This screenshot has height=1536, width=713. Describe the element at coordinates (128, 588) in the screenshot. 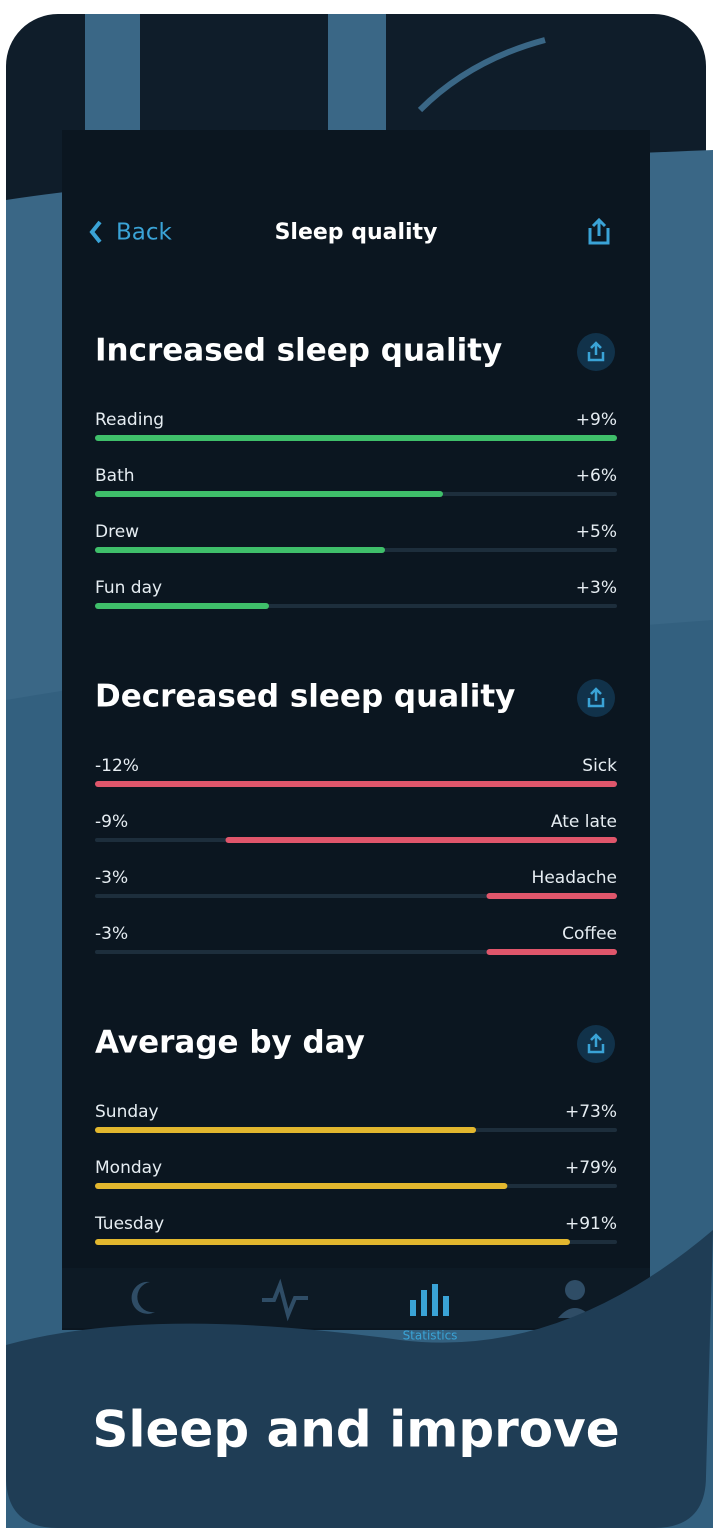

I see `item-label: Fun day` at that location.